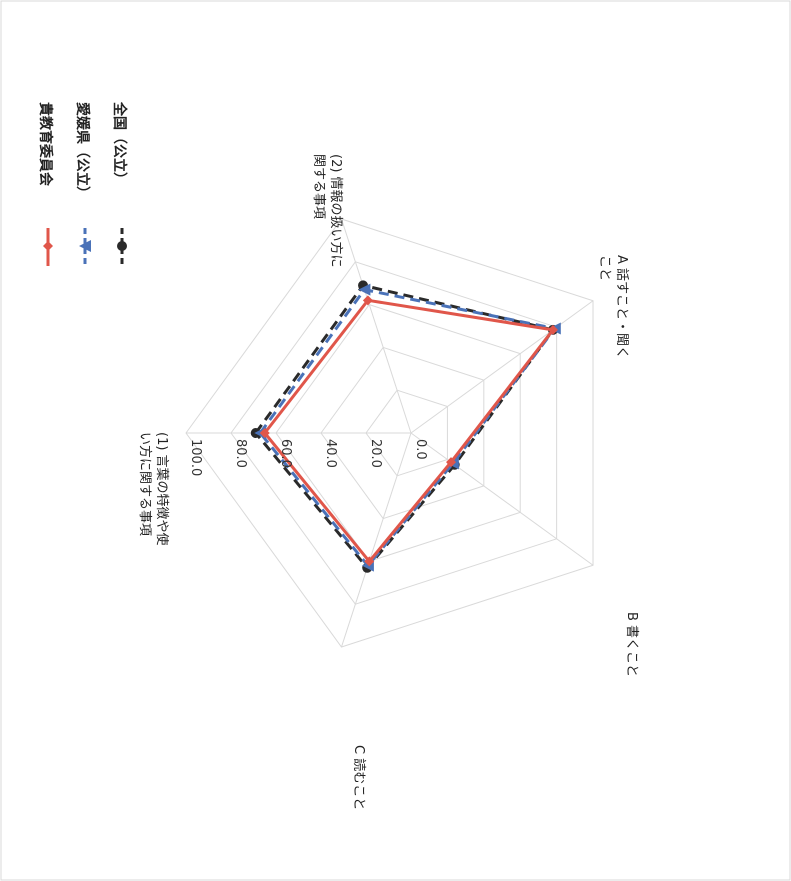  I want to click on tick-label: 20.0, so click(375, 453).